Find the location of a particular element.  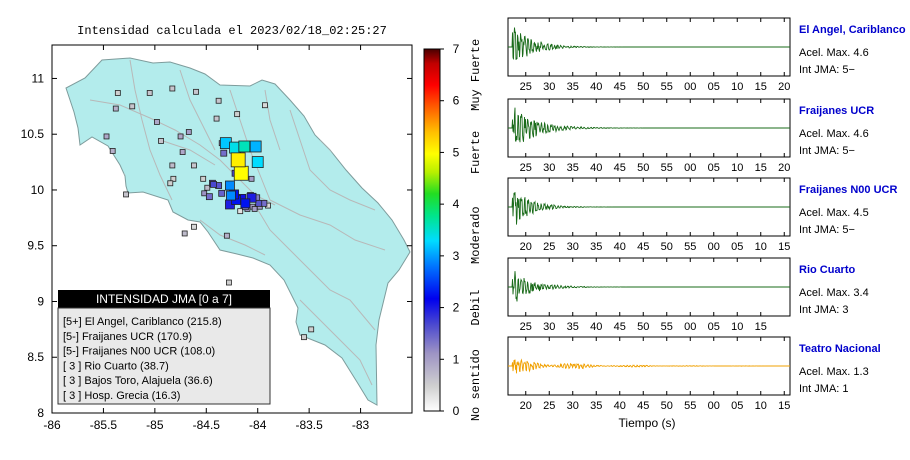

colorbar-tick-label: 5 is located at coordinates (456, 152).